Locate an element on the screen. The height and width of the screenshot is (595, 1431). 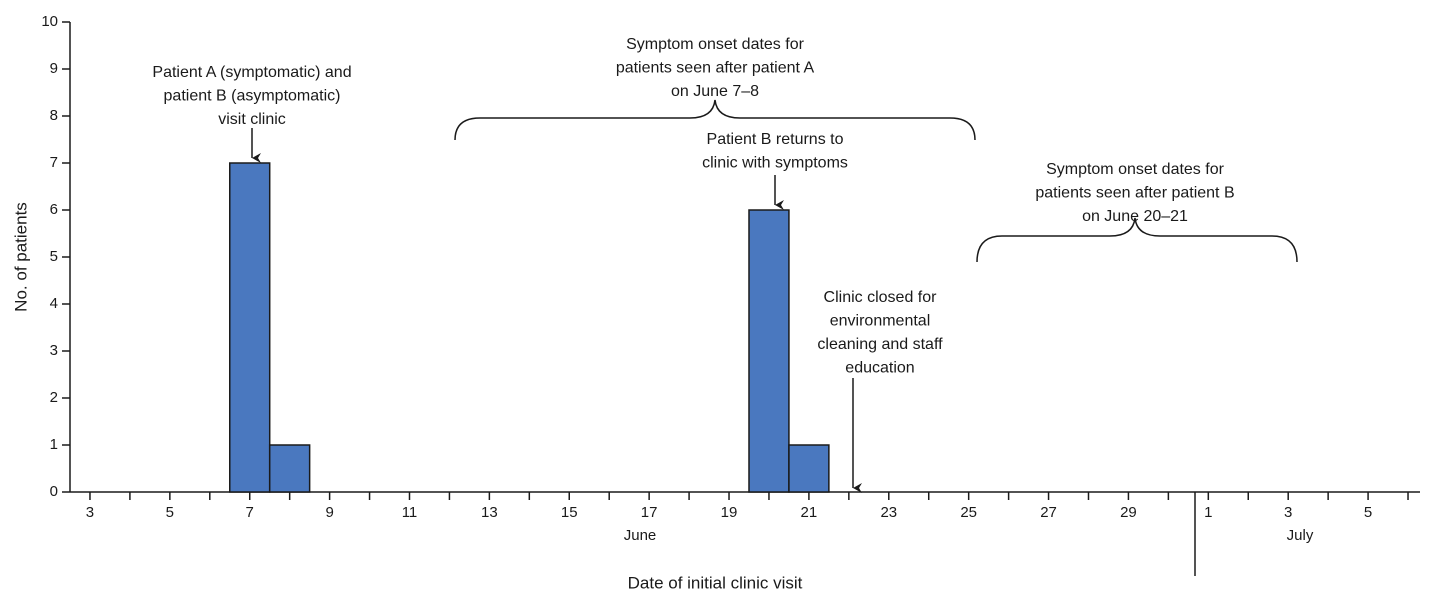
x-tick-label: 13 is located at coordinates (489, 512).